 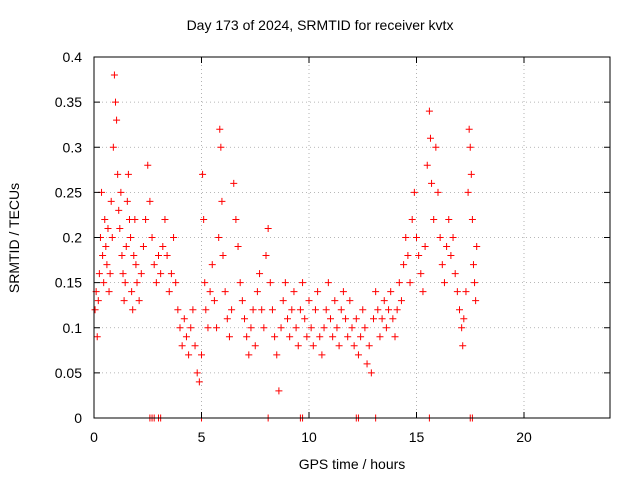 What do you see at coordinates (202, 437) in the screenshot?
I see `x-tick-label: 5` at bounding box center [202, 437].